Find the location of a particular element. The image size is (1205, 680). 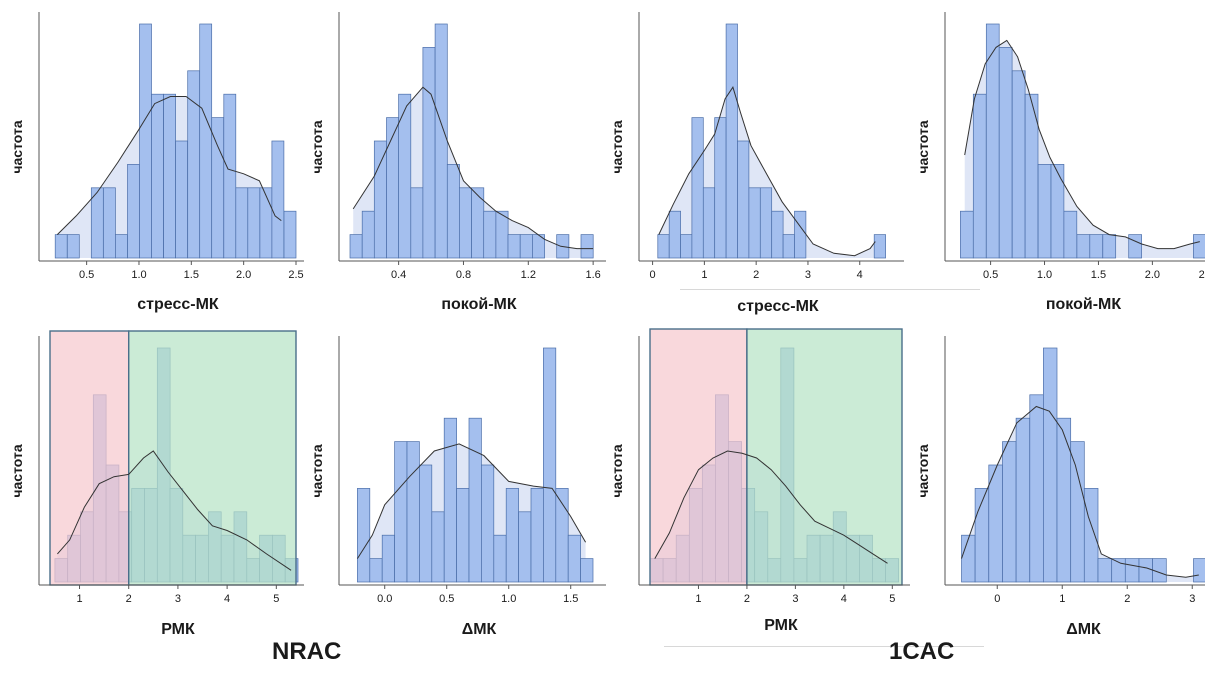

x-tick-label: 2.0 is located at coordinates (243, 275).